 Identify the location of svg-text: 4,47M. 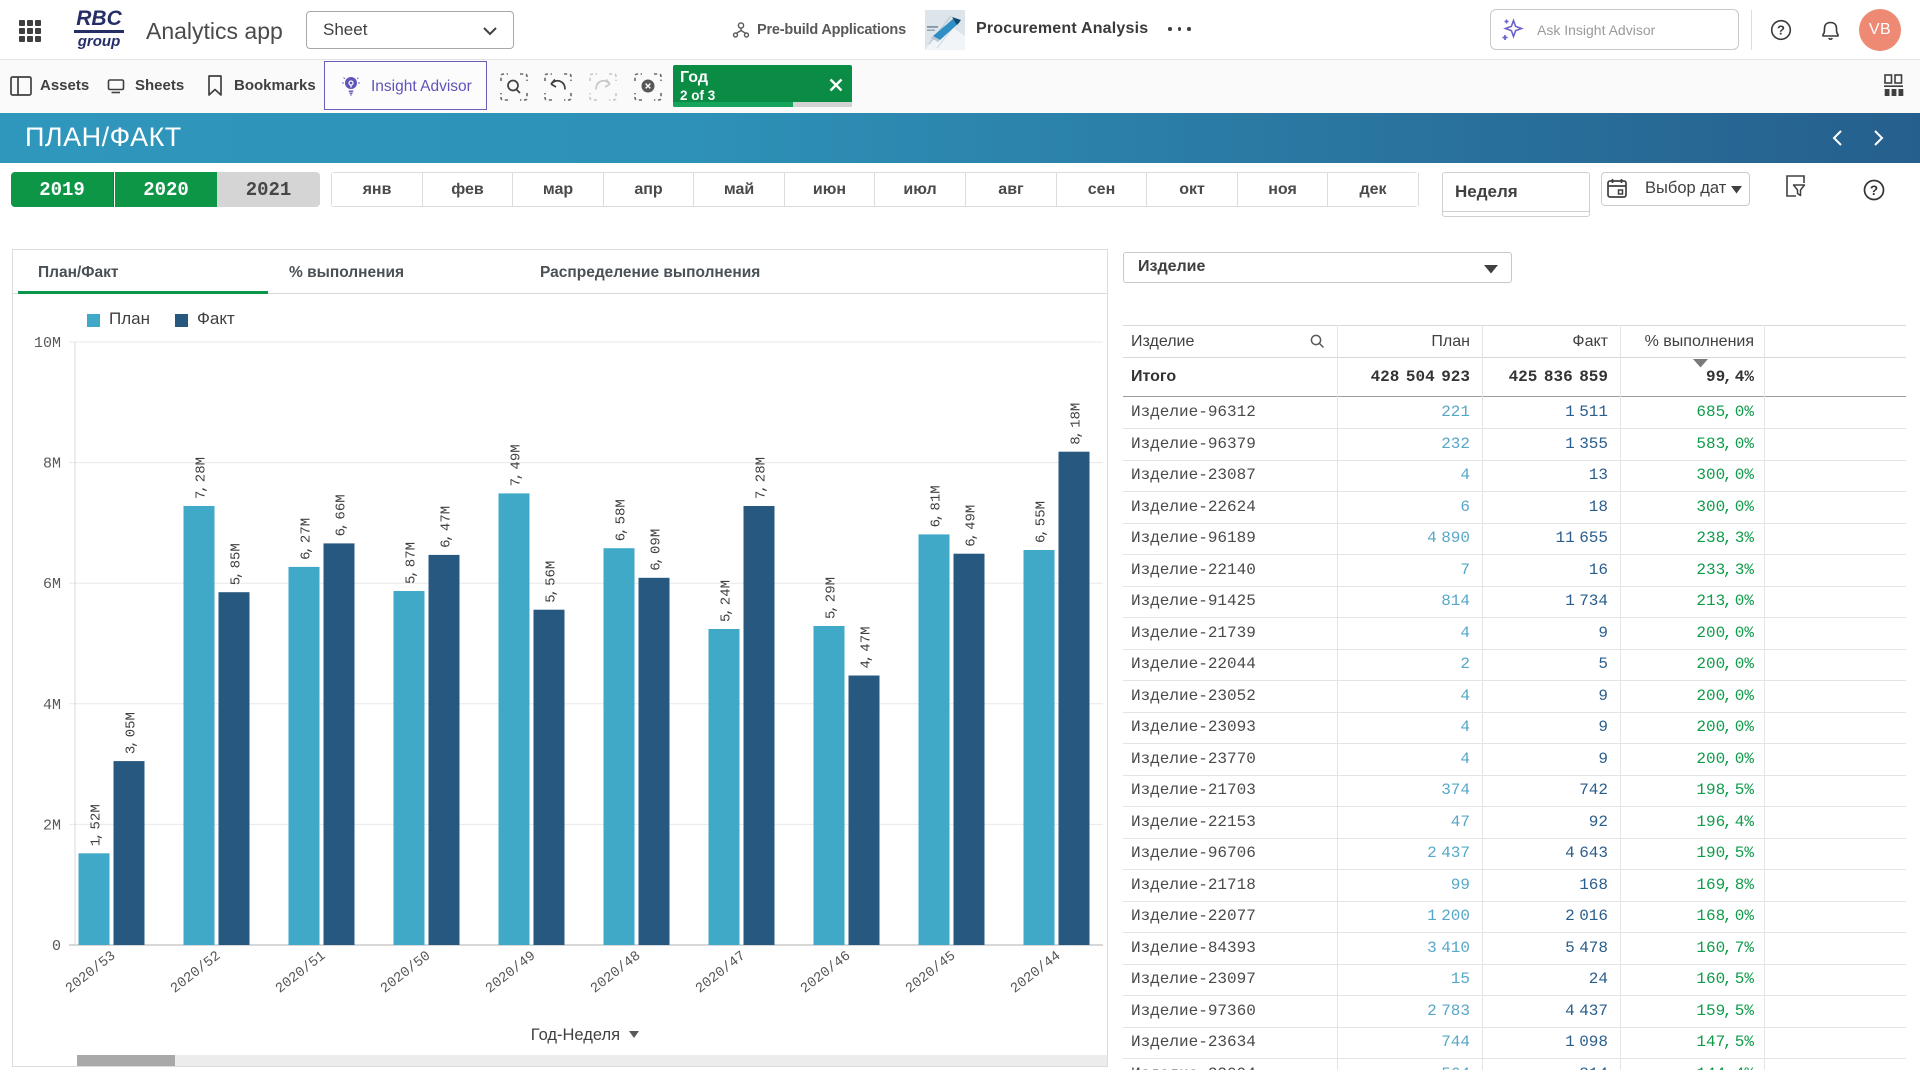
(867, 647).